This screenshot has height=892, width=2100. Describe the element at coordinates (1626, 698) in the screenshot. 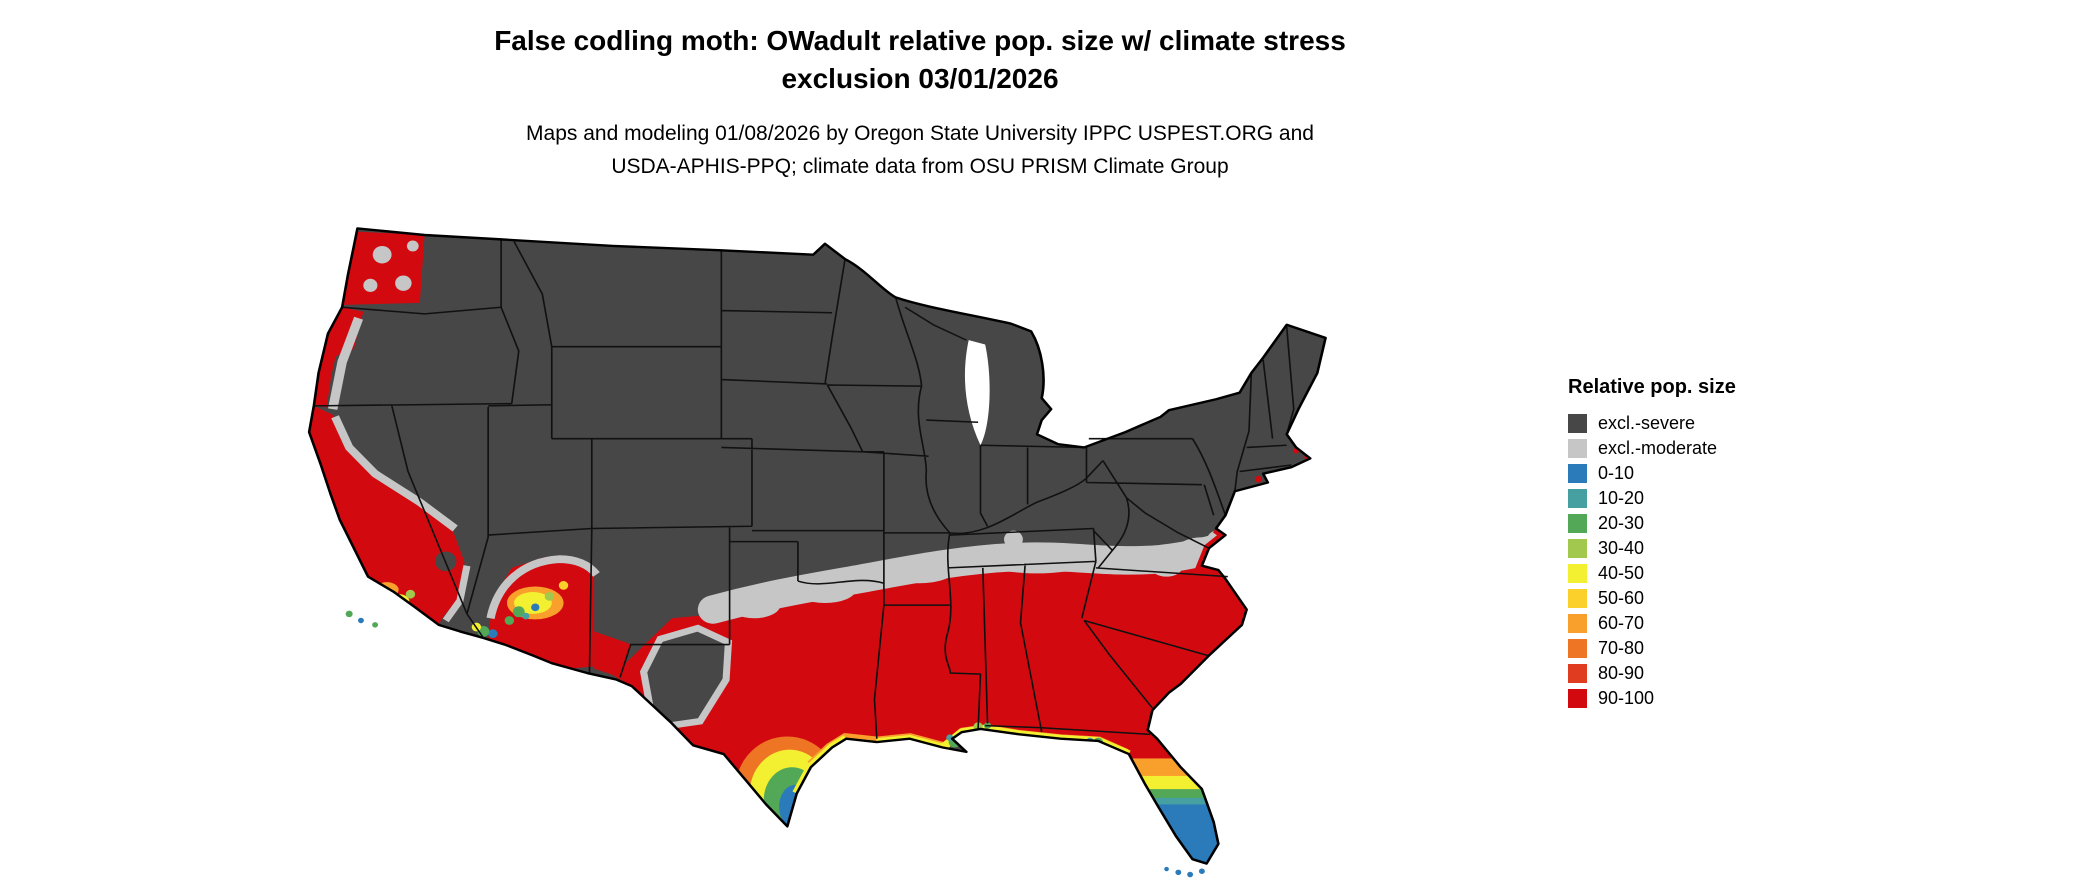

I see `legend-label: 90-100` at that location.